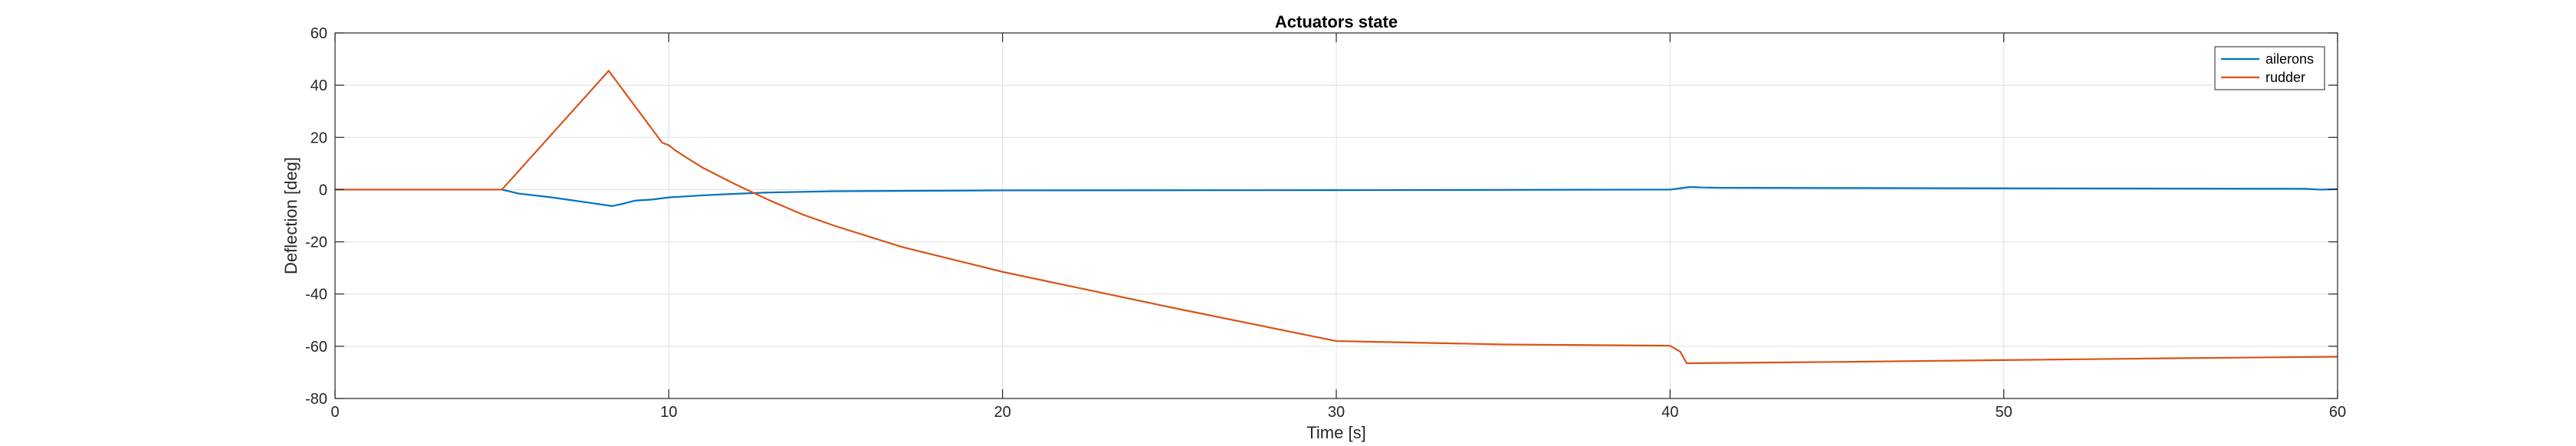  What do you see at coordinates (319, 138) in the screenshot?
I see `y-tick-label: 20` at bounding box center [319, 138].